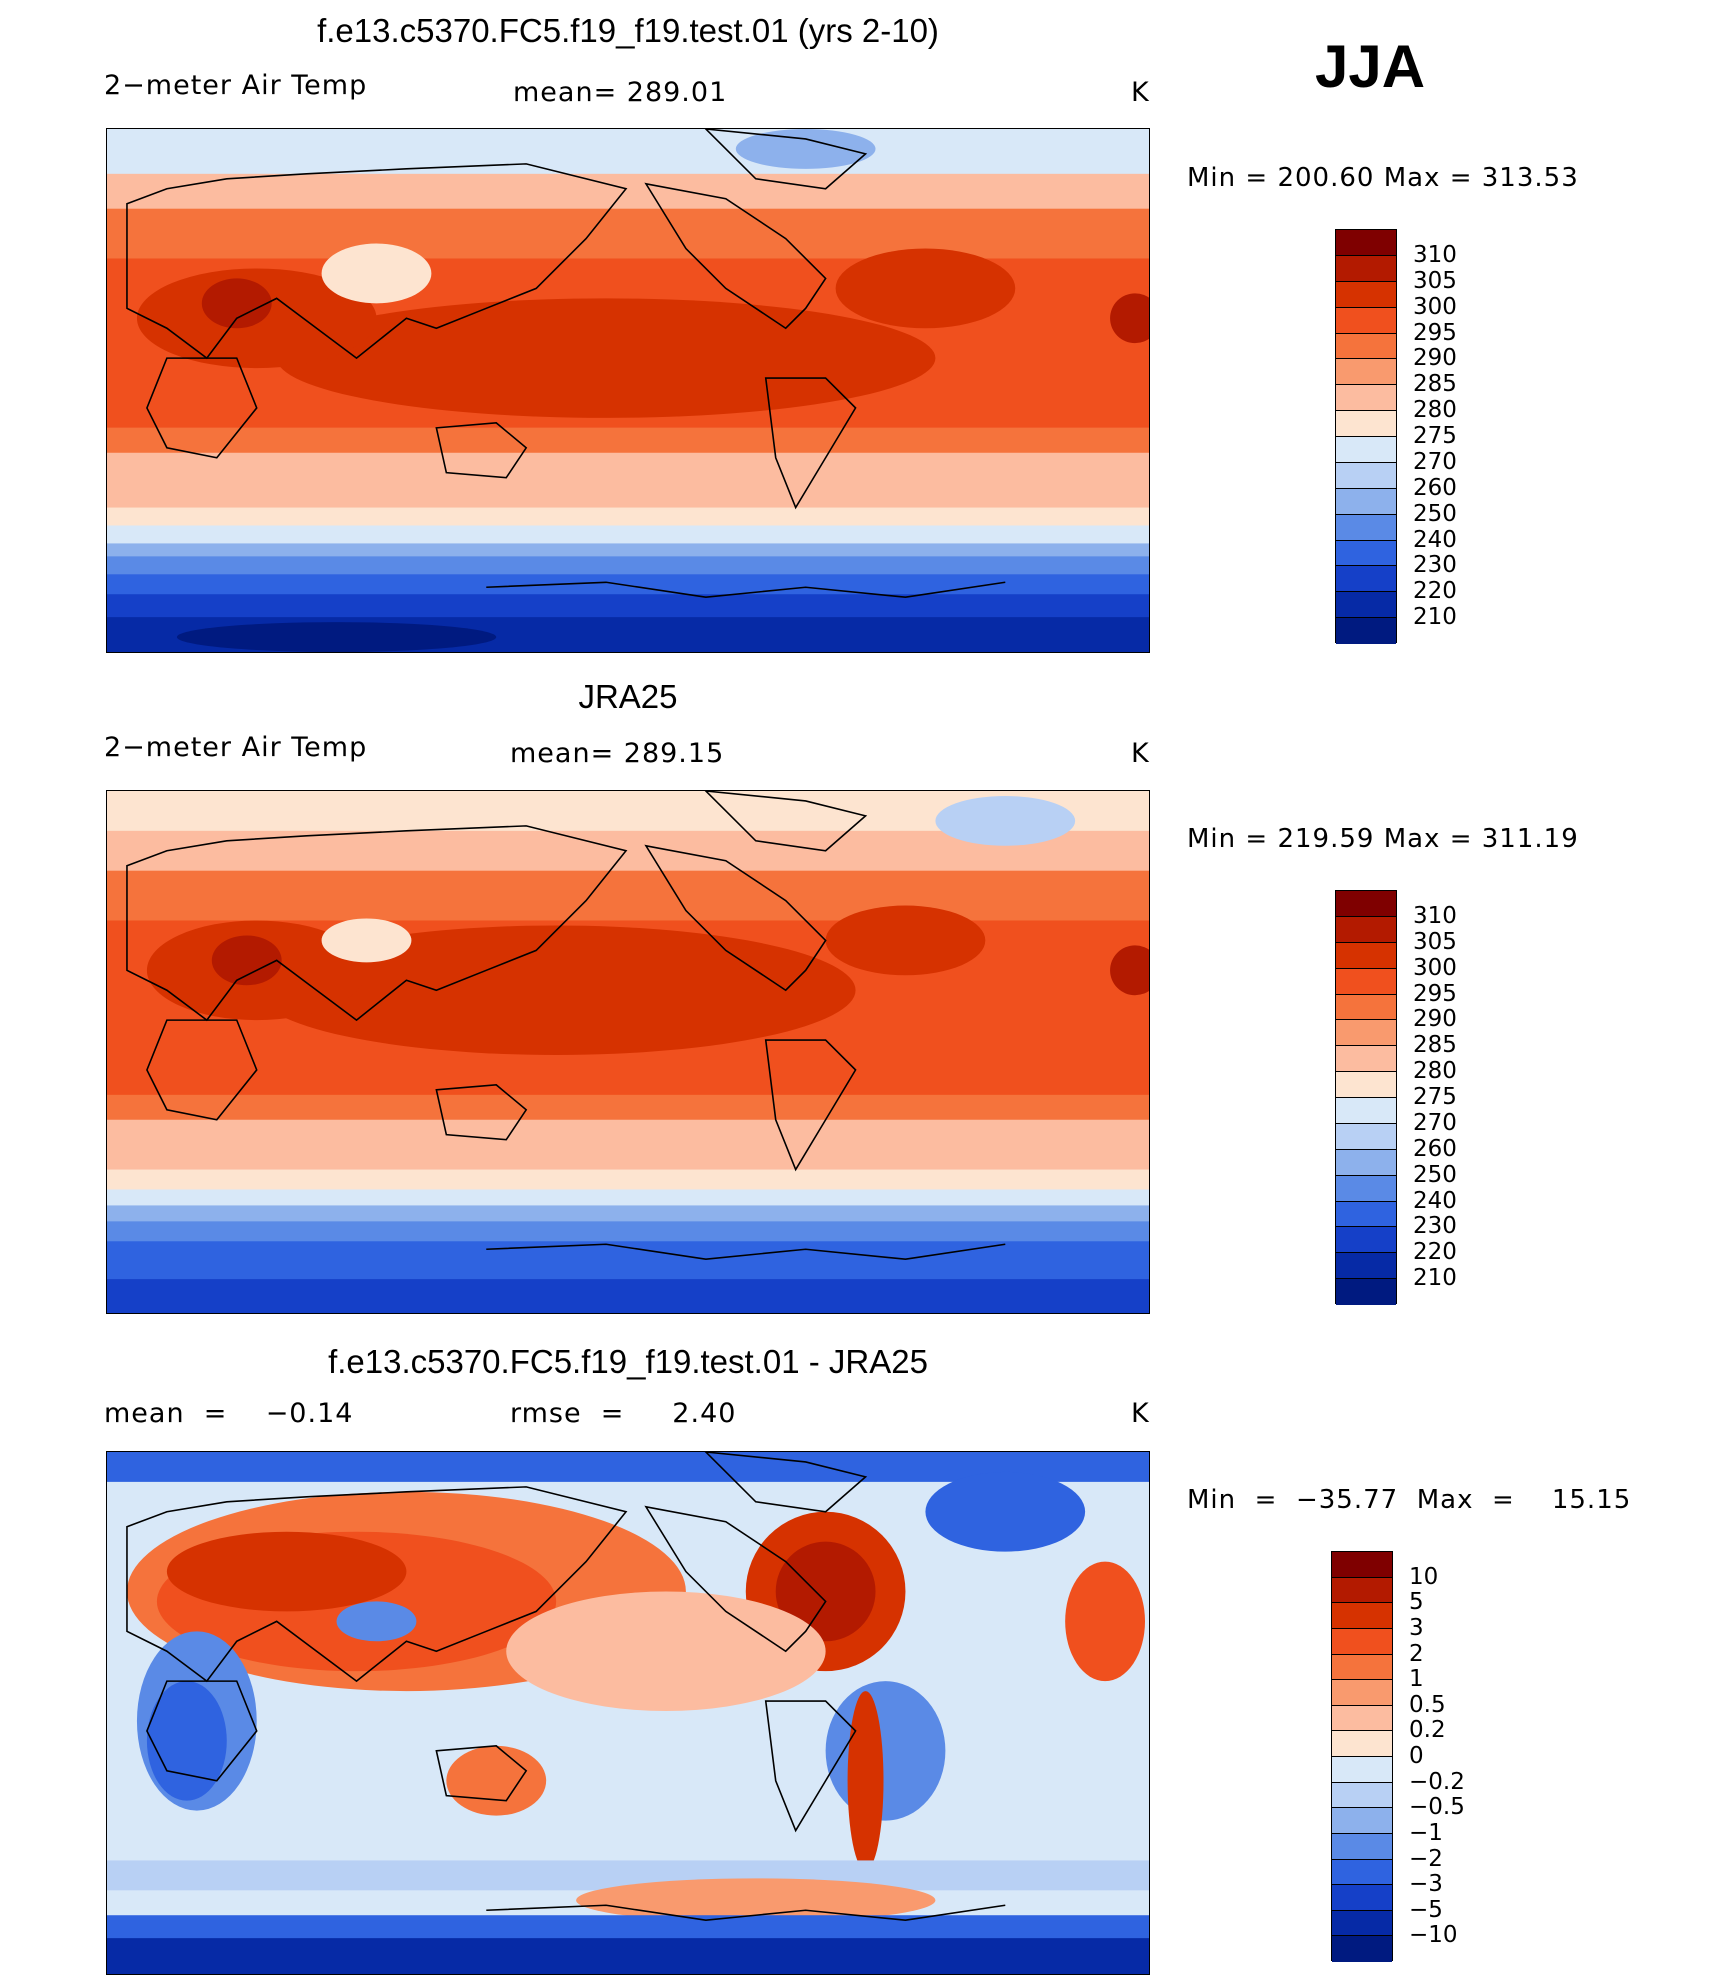  What do you see at coordinates (1433, 1935) in the screenshot?
I see `colorbar-tick-label: −10` at bounding box center [1433, 1935].